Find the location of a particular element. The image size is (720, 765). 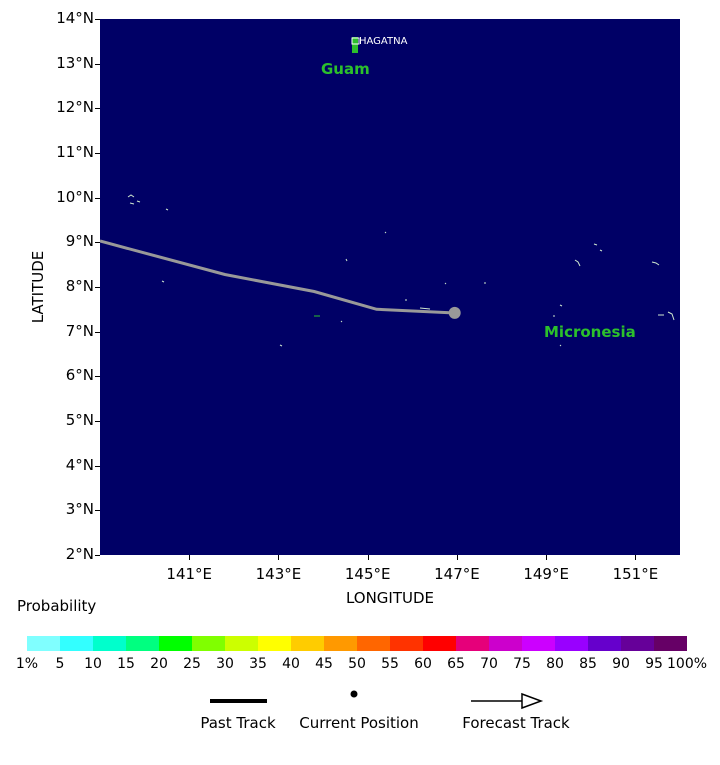

city-label-hagatna: HAGATNA is located at coordinates (383, 41).